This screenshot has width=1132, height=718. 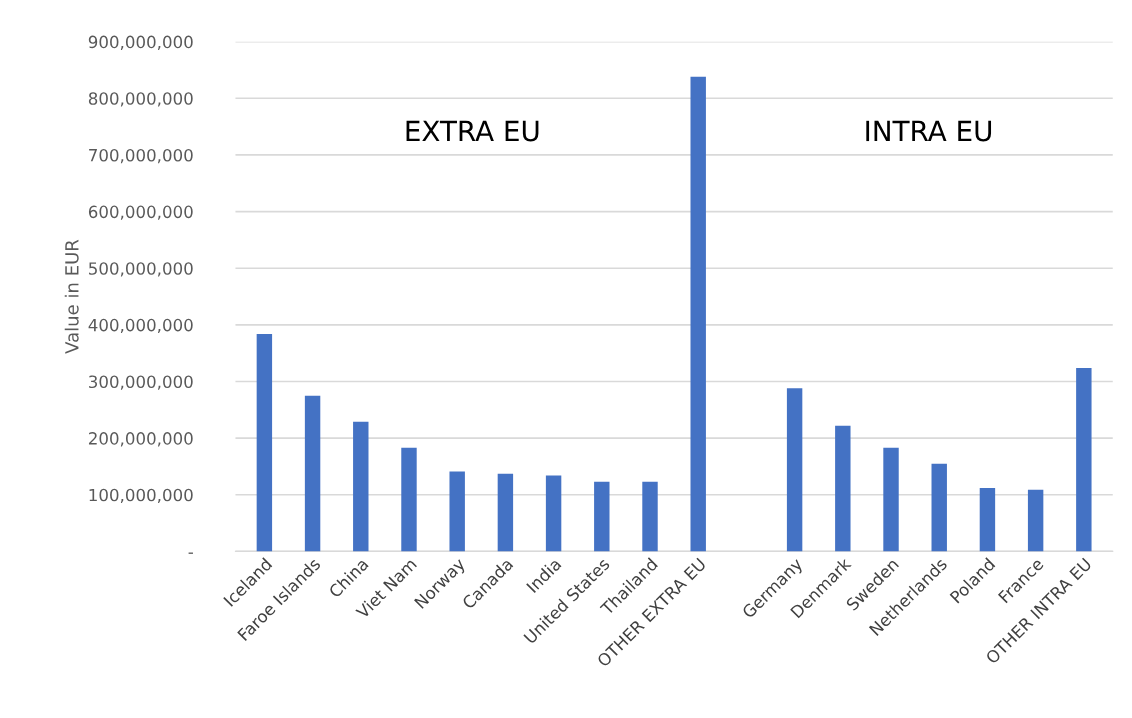 What do you see at coordinates (141, 382) in the screenshot?
I see `y-tick-label: 300,000,000` at bounding box center [141, 382].